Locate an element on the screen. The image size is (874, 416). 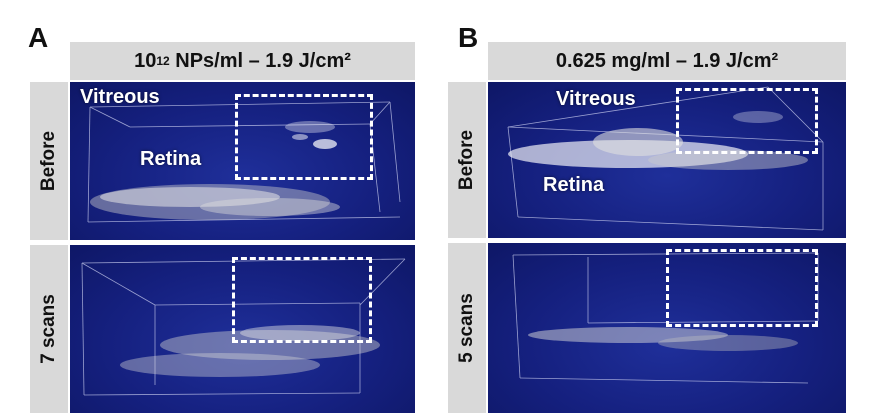
panel-b-vitreous-label: Vitreous is located at coordinates (596, 99).